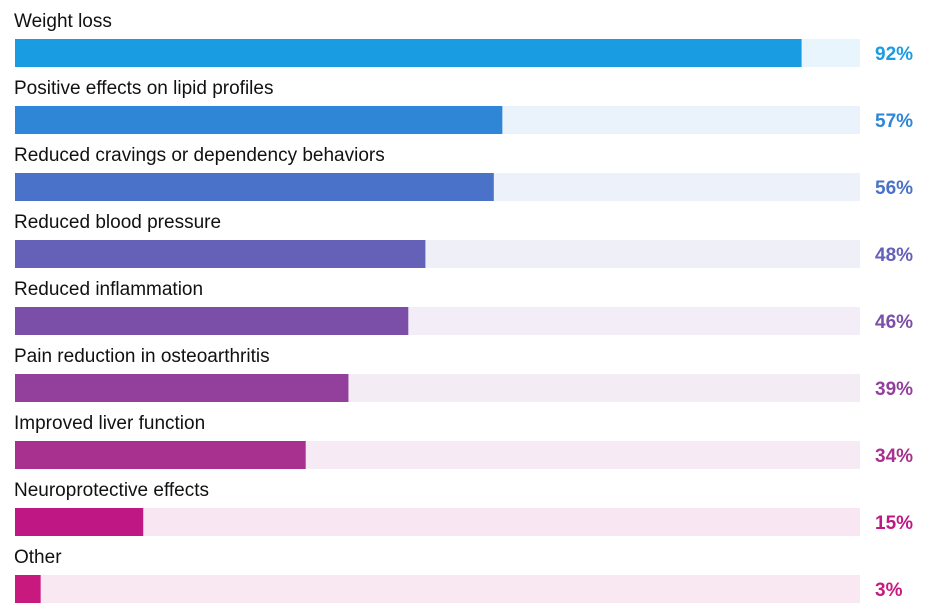 The height and width of the screenshot is (603, 940). I want to click on category-label: Other, so click(38, 557).